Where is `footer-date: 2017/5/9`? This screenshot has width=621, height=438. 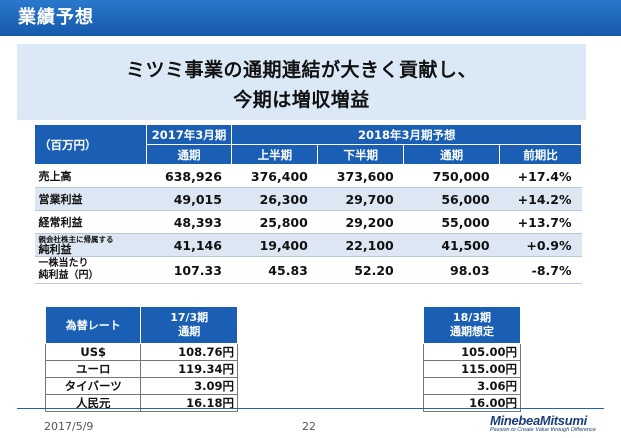 footer-date: 2017/5/9 is located at coordinates (69, 426).